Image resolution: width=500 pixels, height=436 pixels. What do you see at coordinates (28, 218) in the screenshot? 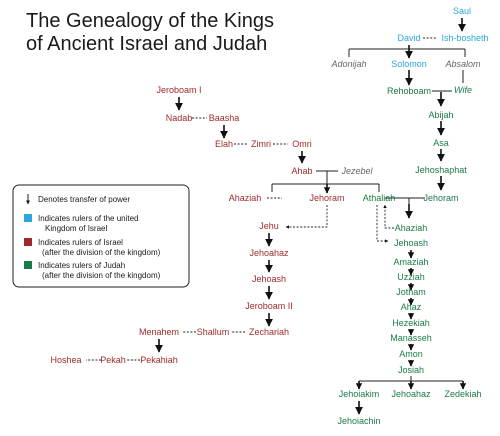
I see `legend-swatch-united` at bounding box center [28, 218].